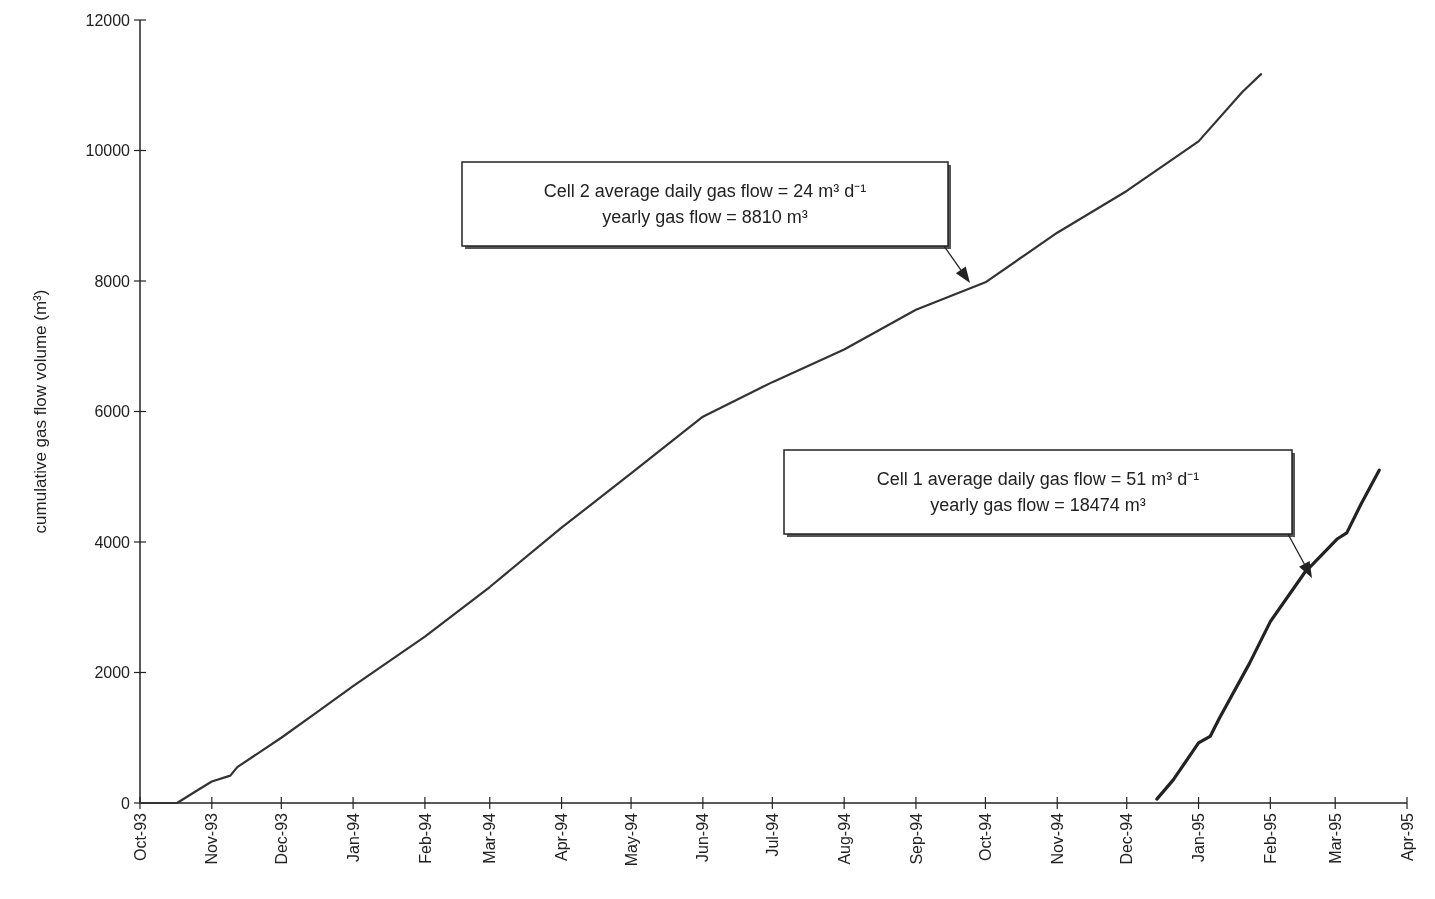 The width and height of the screenshot is (1435, 899). Describe the element at coordinates (212, 838) in the screenshot. I see `x-tick-label: Nov-93` at that location.